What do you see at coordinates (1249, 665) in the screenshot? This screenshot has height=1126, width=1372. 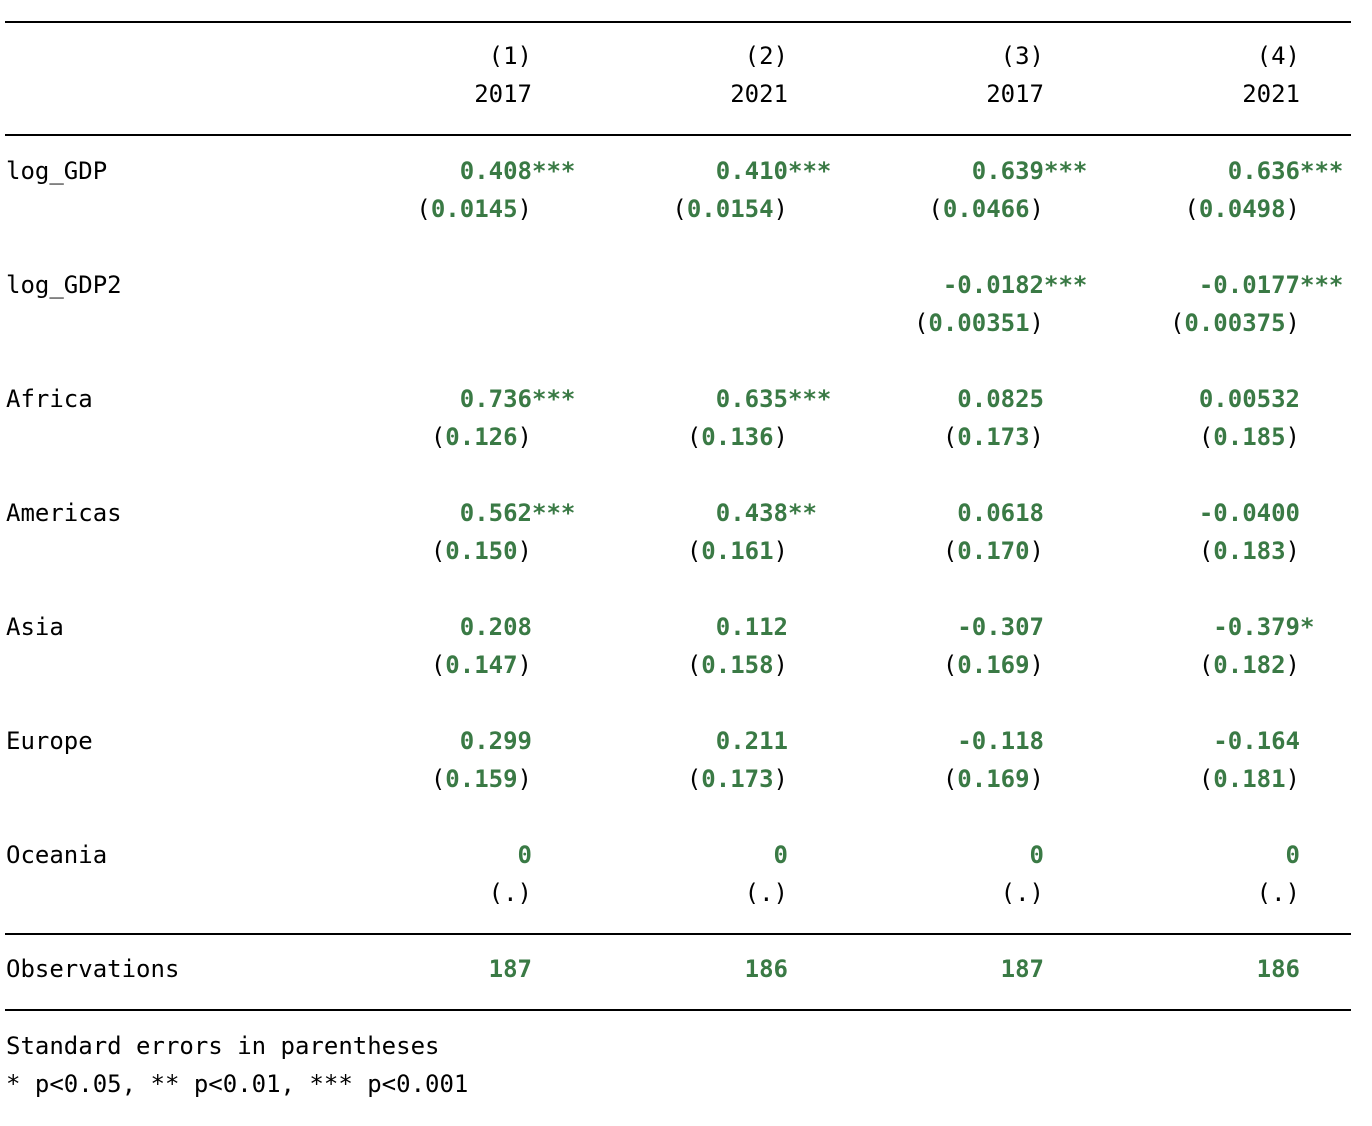 I see `standard-error-value: 0.182` at bounding box center [1249, 665].